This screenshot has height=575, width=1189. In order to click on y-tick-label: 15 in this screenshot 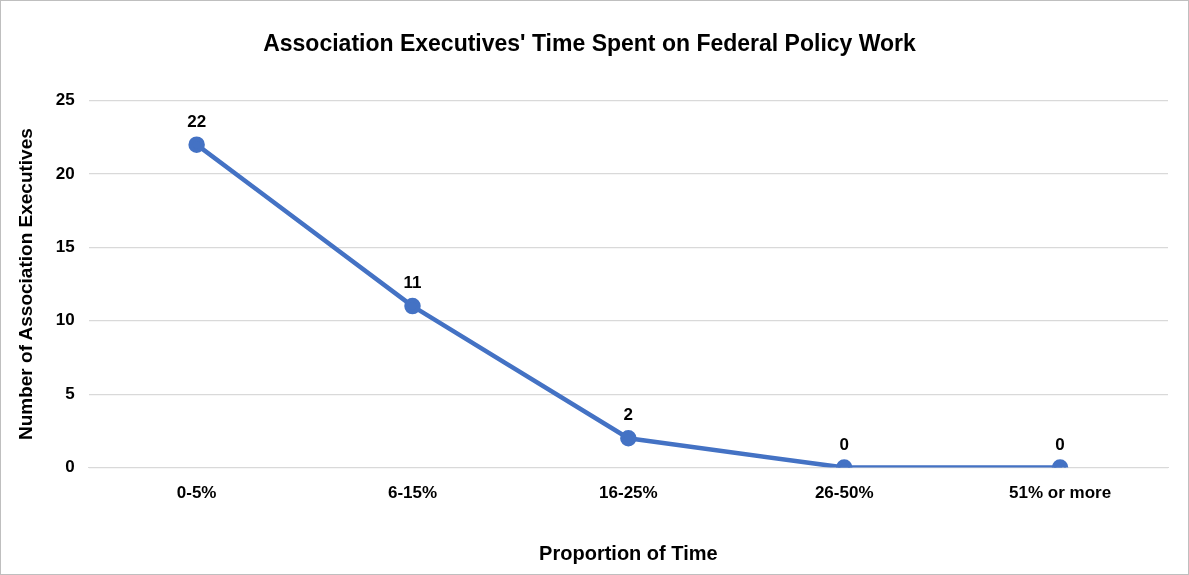, I will do `click(65, 247)`.